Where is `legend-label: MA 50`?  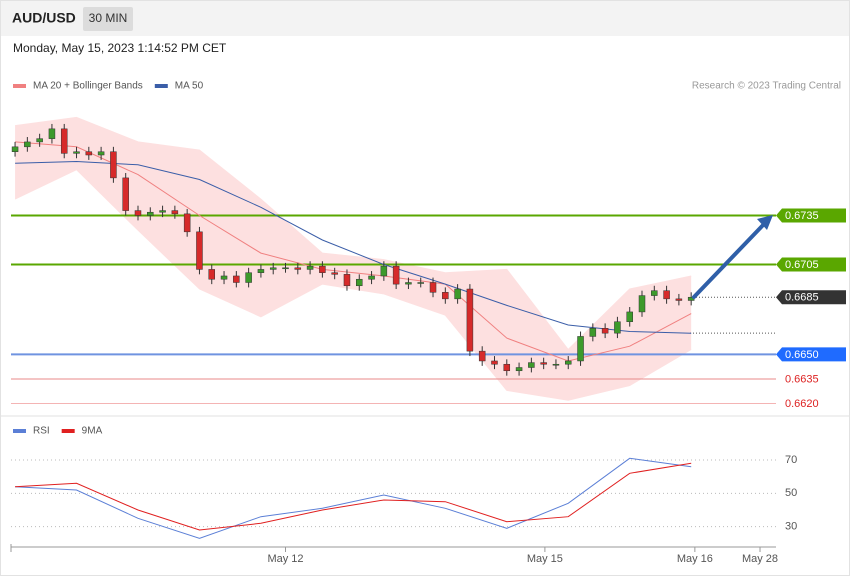
legend-label: MA 50 is located at coordinates (189, 86).